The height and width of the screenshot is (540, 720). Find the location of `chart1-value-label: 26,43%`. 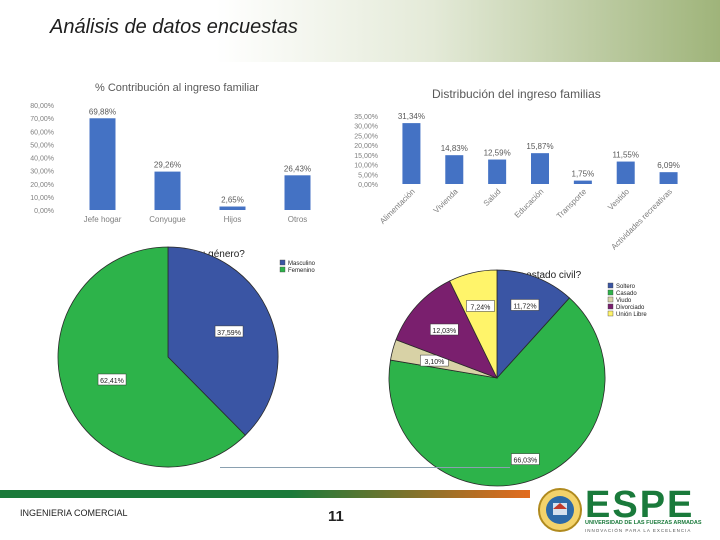

chart1-value-label: 26,43% is located at coordinates (297, 168).